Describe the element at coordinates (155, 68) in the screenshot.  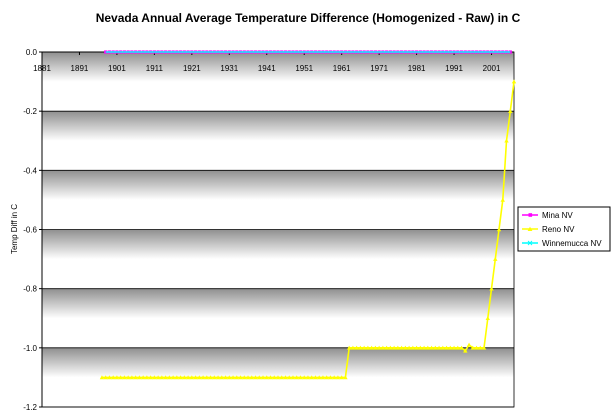
I see `x-tick-label: 1911` at that location.